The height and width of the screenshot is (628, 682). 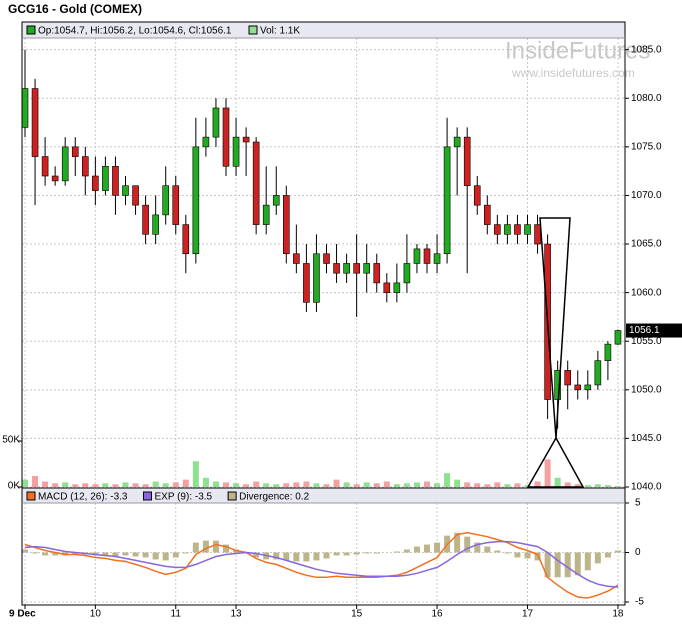 What do you see at coordinates (646, 98) in the screenshot?
I see `y-tick-label: 1080.0` at bounding box center [646, 98].